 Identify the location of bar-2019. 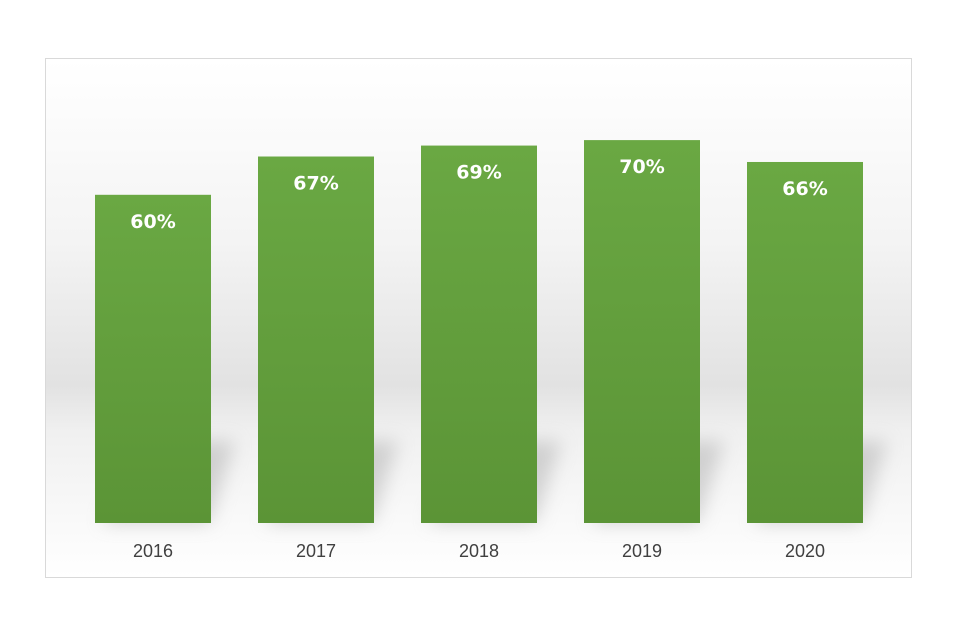
(642, 331).